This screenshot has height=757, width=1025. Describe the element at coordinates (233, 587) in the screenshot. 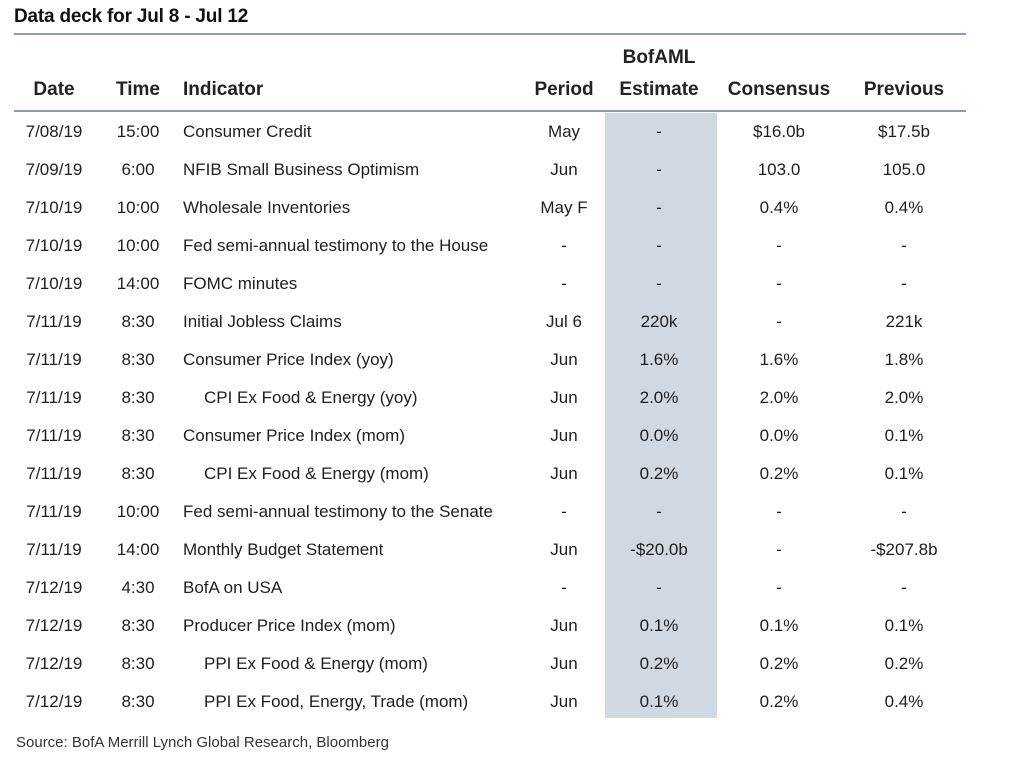

I see `cell-indicator: BofA on USA` at that location.